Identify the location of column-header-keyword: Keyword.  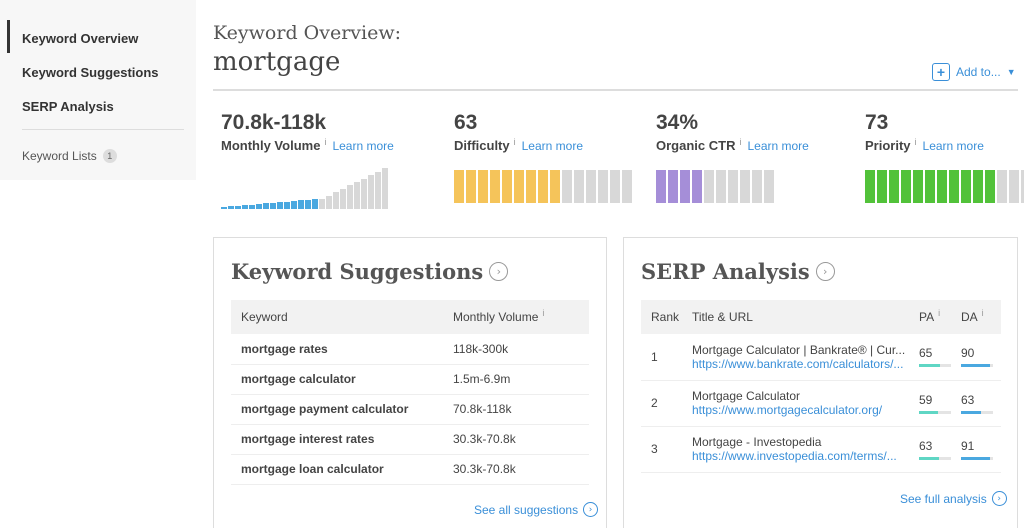
(264, 317).